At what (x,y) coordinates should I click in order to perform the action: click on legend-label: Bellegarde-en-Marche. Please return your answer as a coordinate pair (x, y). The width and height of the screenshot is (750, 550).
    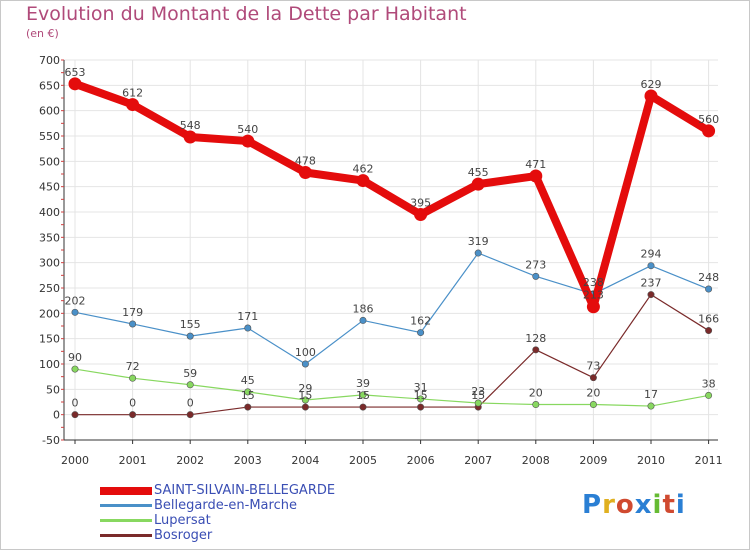
    Looking at the image, I should click on (225, 505).